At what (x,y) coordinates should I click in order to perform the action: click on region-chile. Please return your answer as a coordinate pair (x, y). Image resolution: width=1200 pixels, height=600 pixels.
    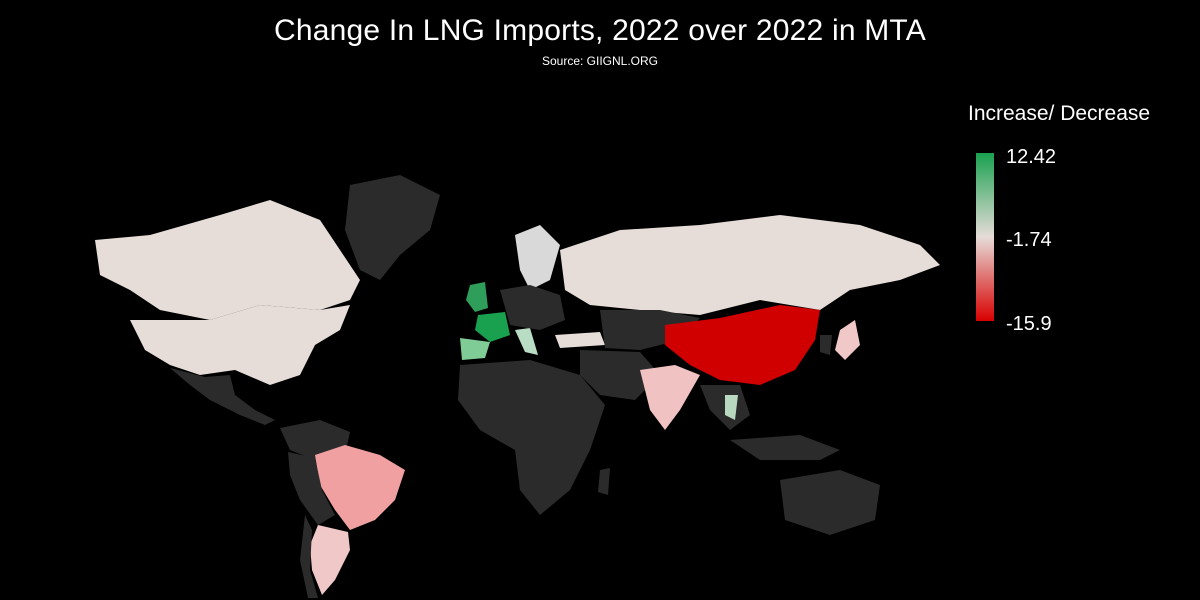
    Looking at the image, I should click on (309, 556).